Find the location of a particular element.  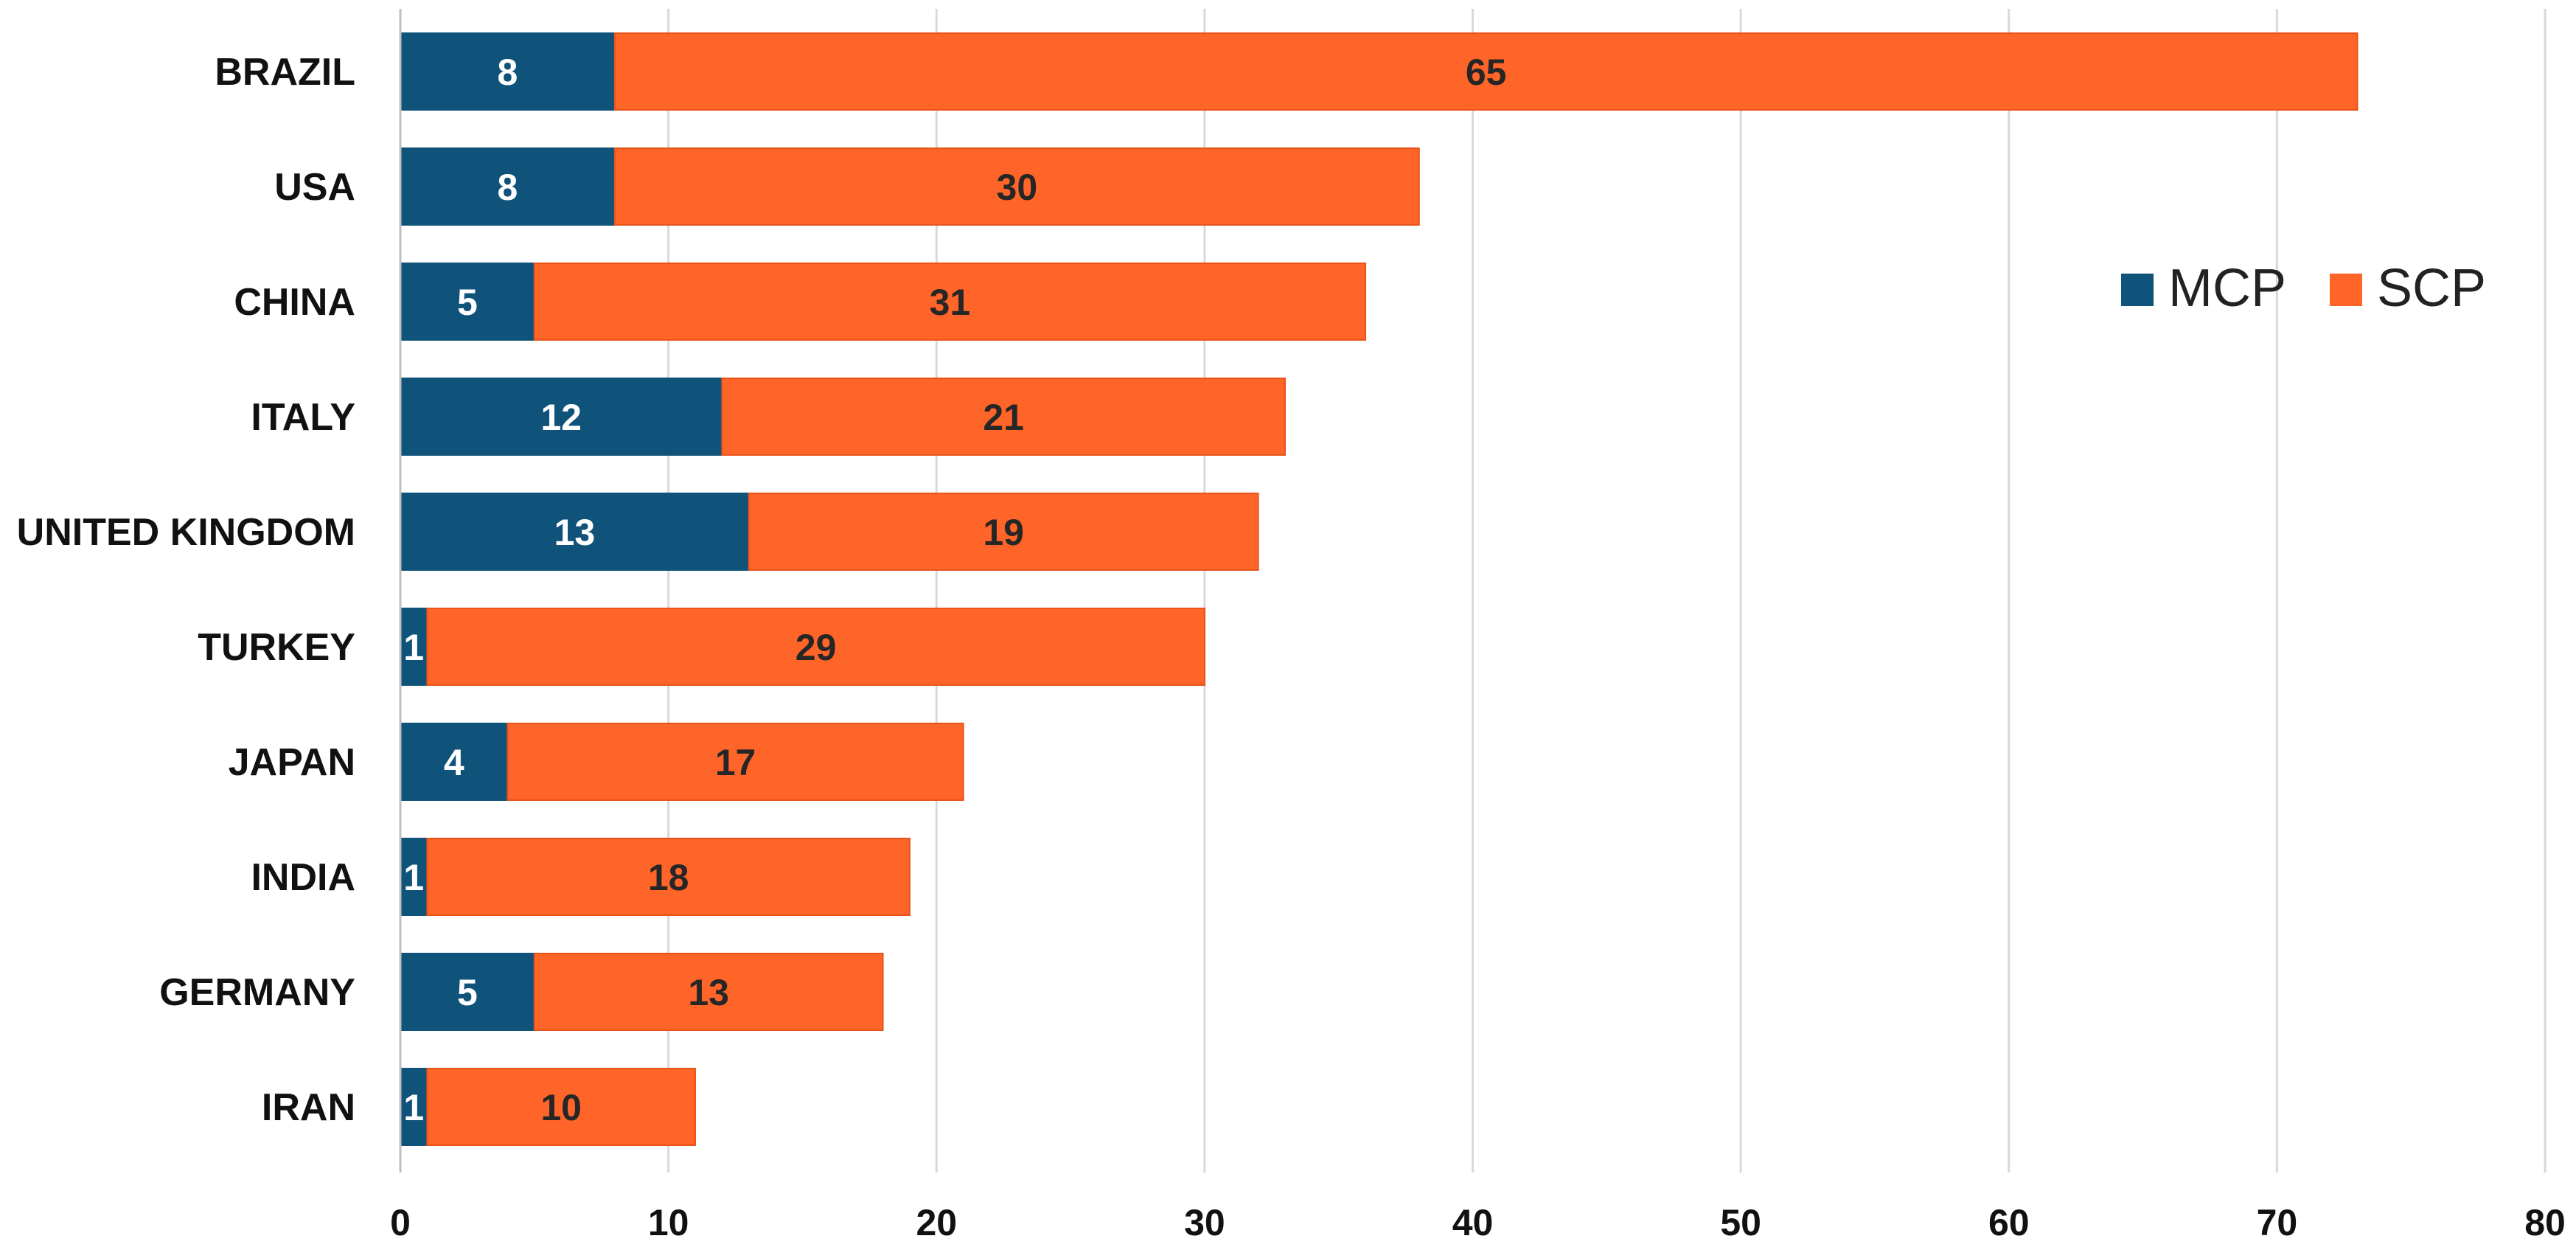

bar-mcp-japan is located at coordinates (455, 762).